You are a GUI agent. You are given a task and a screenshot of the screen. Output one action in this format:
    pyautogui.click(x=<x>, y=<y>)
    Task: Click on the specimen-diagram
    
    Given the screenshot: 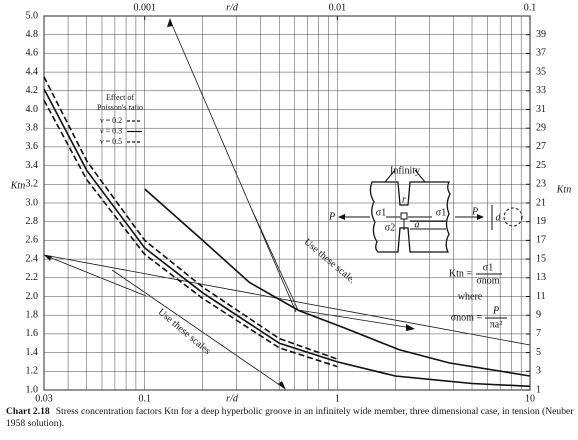 What is the action you would take?
    pyautogui.click(x=430, y=234)
    